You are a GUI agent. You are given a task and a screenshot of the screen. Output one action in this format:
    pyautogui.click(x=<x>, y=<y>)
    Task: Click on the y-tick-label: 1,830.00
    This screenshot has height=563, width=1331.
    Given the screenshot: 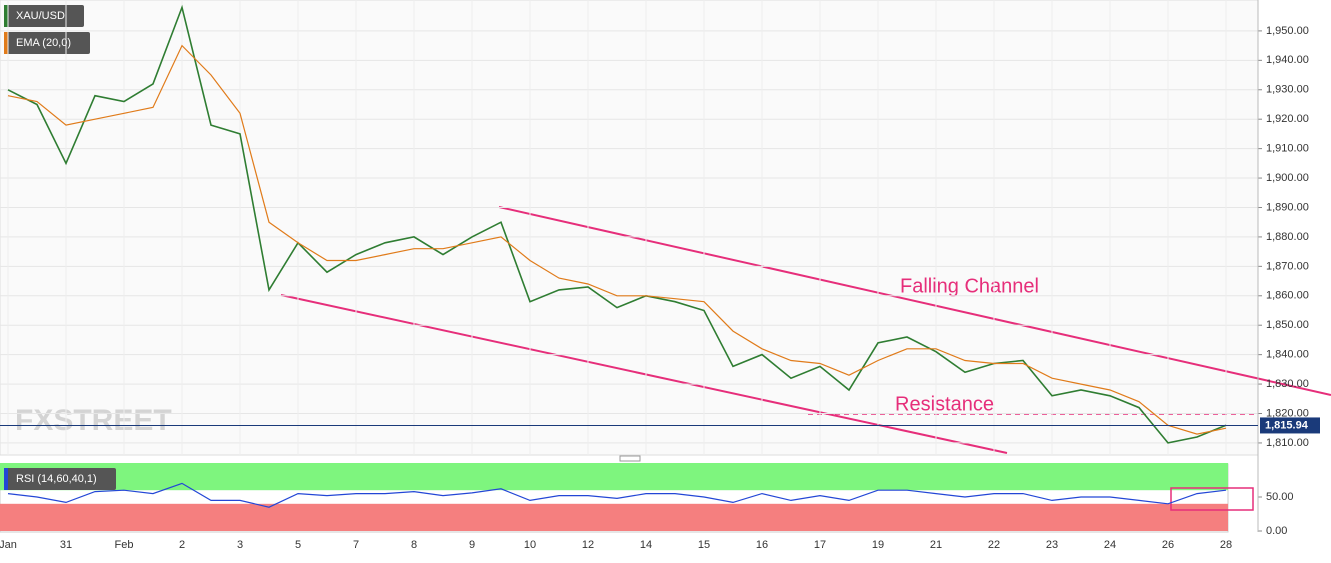 What is the action you would take?
    pyautogui.click(x=1287, y=384)
    